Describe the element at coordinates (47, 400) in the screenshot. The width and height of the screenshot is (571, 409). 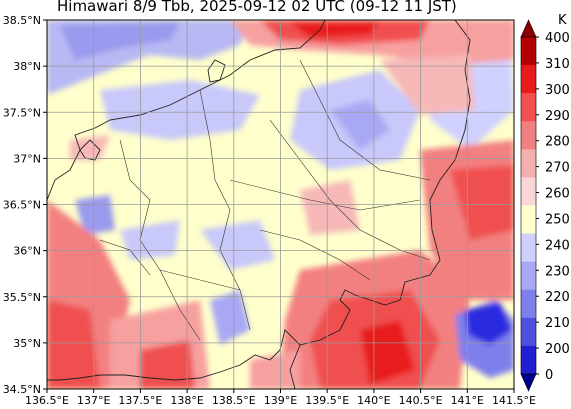
I see `x-tick-label: 136.5°E` at that location.